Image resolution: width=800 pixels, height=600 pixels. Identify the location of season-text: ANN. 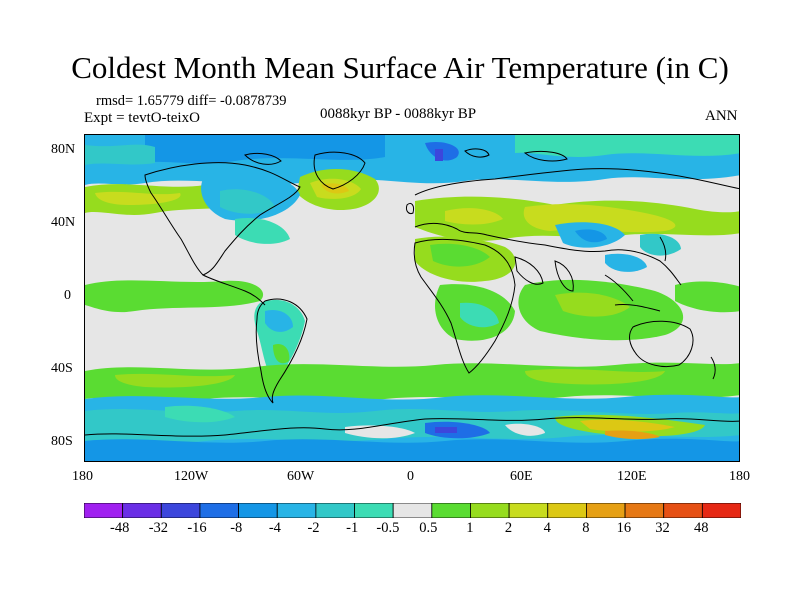
(721, 116).